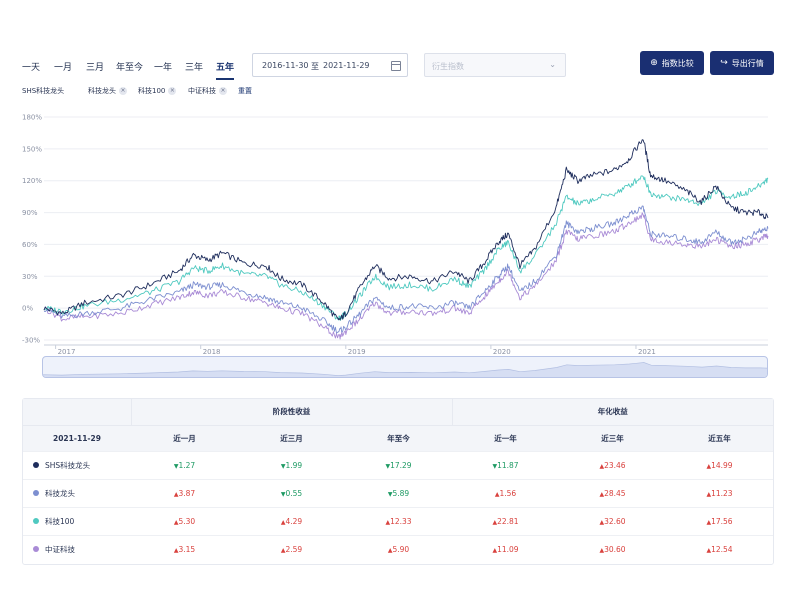 The width and height of the screenshot is (800, 597). What do you see at coordinates (398, 548) in the screenshot?
I see `table-row: 中证科技 ▲3.15 ▲2.59 ▲5.90 ▲11.09 ▲30.60 ▲12.54` at bounding box center [398, 548].